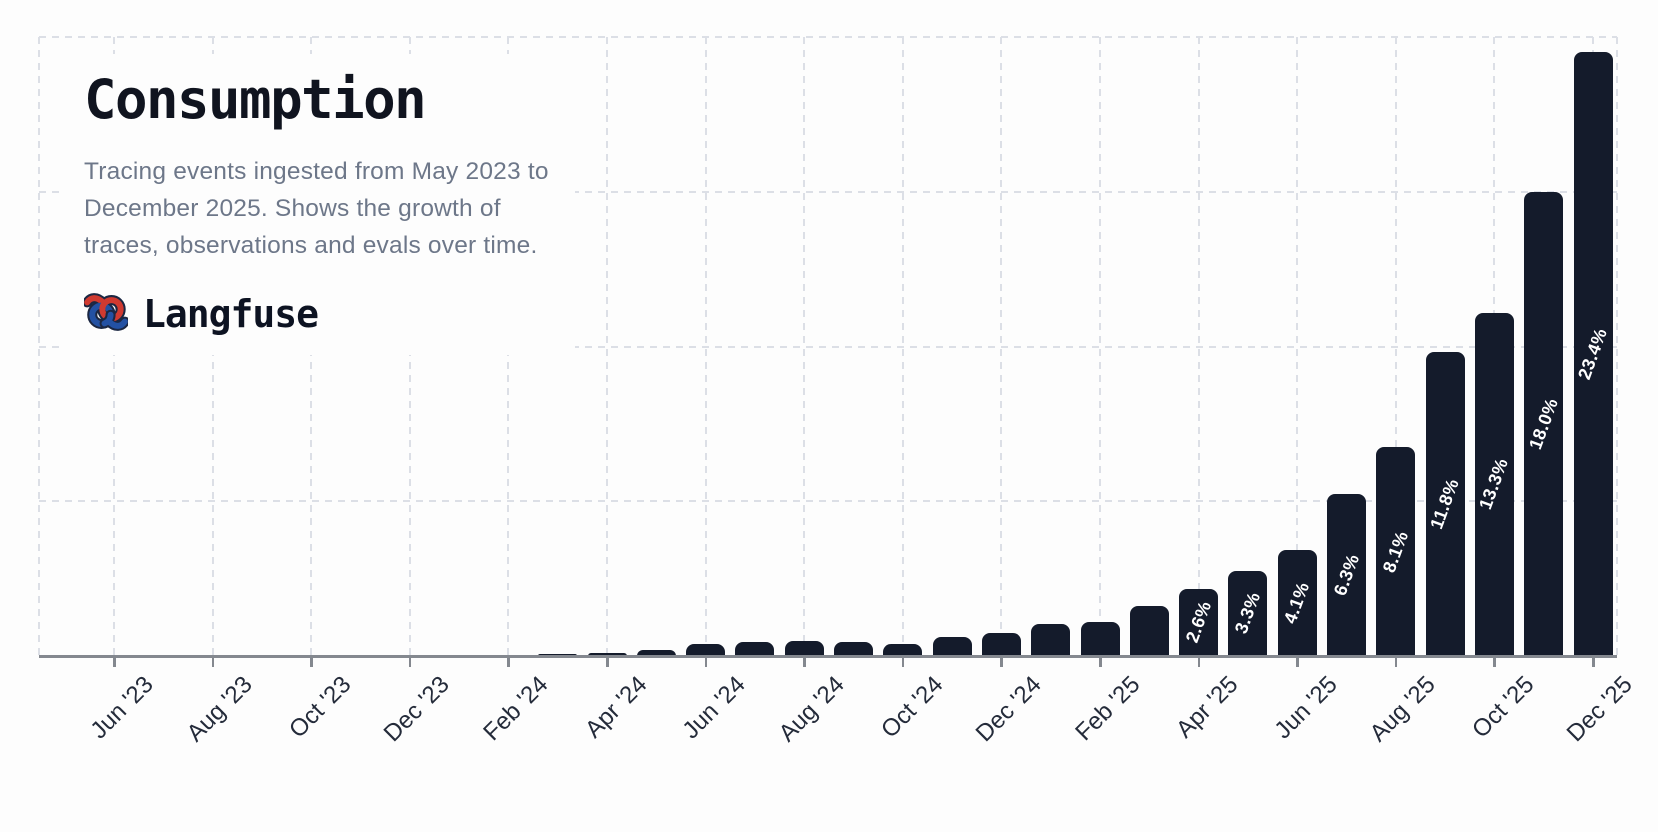 This screenshot has height=832, width=1658. I want to click on bar-jun--25: 4.1%, so click(1297, 603).